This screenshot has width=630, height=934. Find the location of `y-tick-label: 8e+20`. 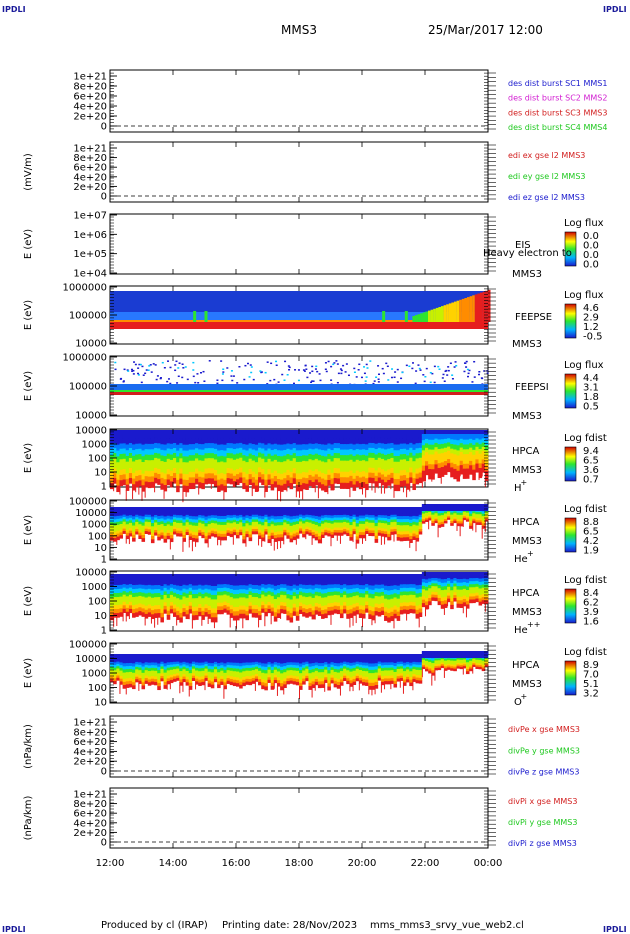

y-tick-label: 8e+20 is located at coordinates (90, 158).